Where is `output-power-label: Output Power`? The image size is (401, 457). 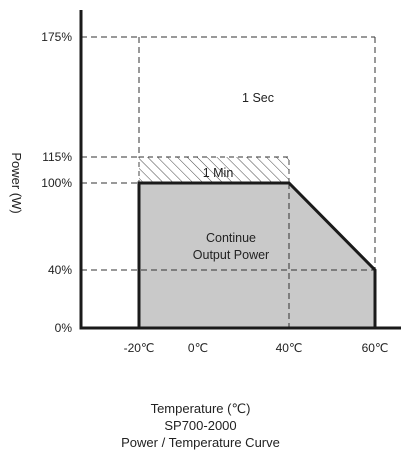 output-power-label: Output Power is located at coordinates (231, 255).